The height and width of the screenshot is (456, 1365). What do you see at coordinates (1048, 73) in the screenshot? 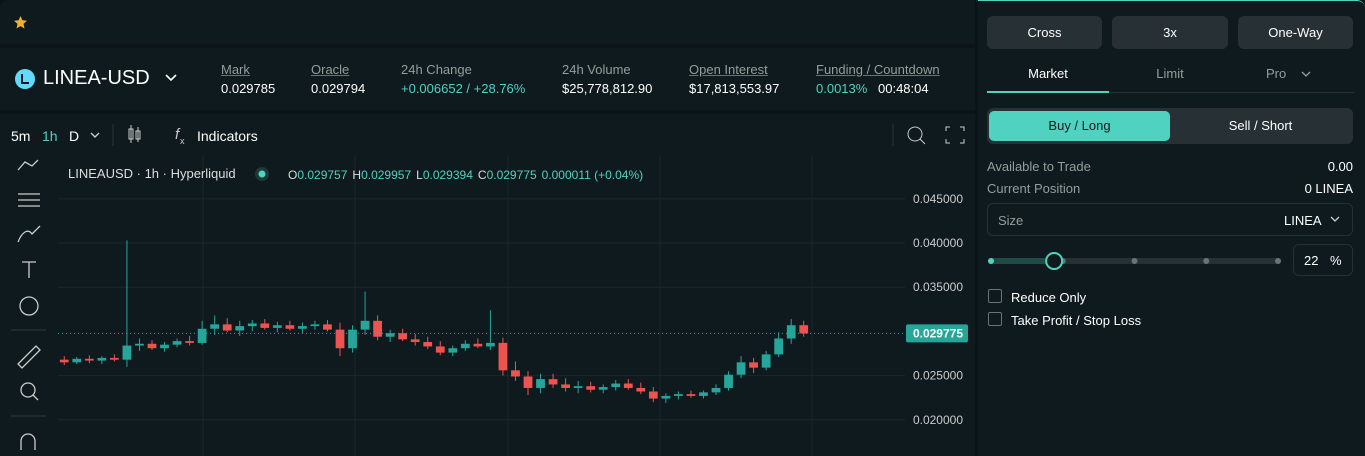
I see `tab-active: Market` at bounding box center [1048, 73].